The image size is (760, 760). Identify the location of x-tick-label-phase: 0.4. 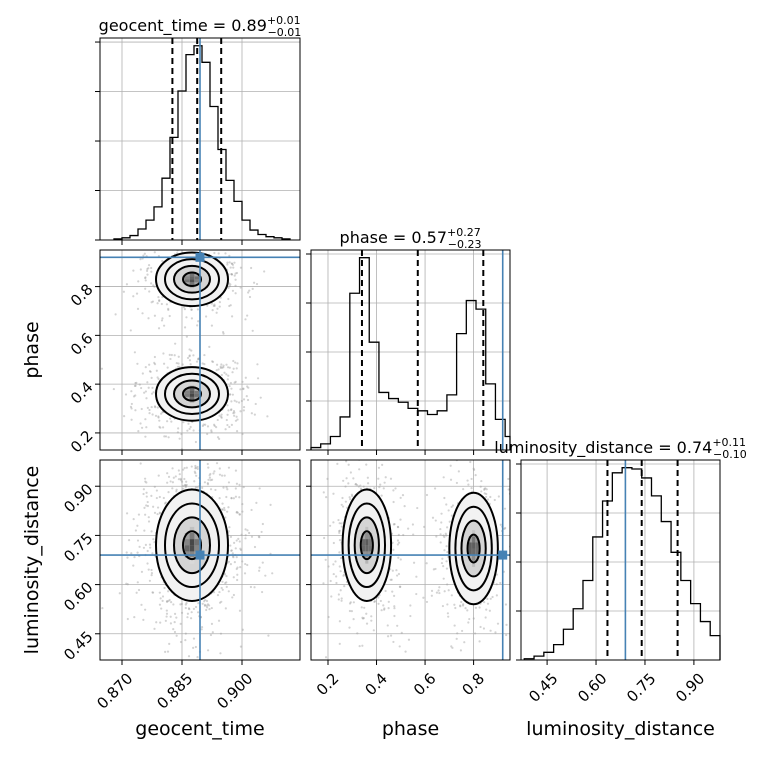
(376, 685).